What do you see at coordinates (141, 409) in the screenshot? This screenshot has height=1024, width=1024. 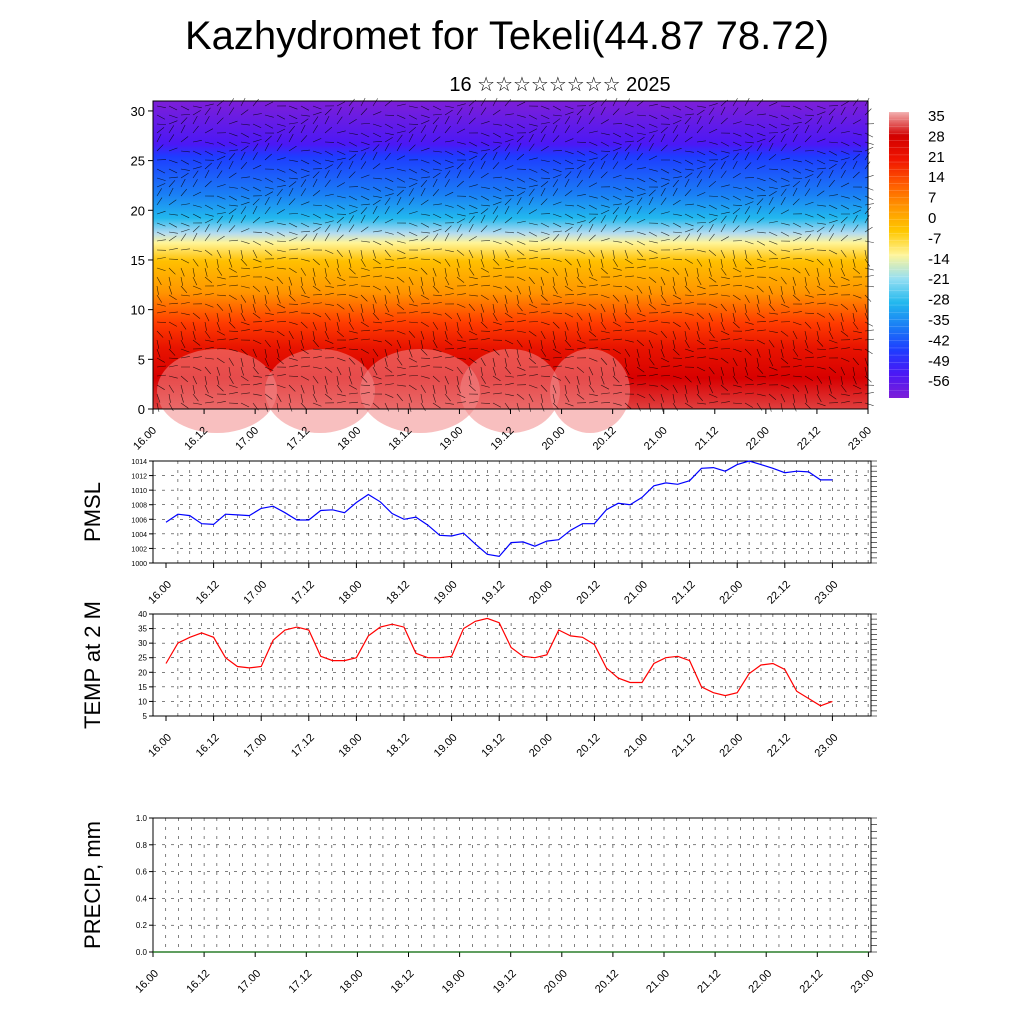 I see `y-tick-label: 0` at bounding box center [141, 409].